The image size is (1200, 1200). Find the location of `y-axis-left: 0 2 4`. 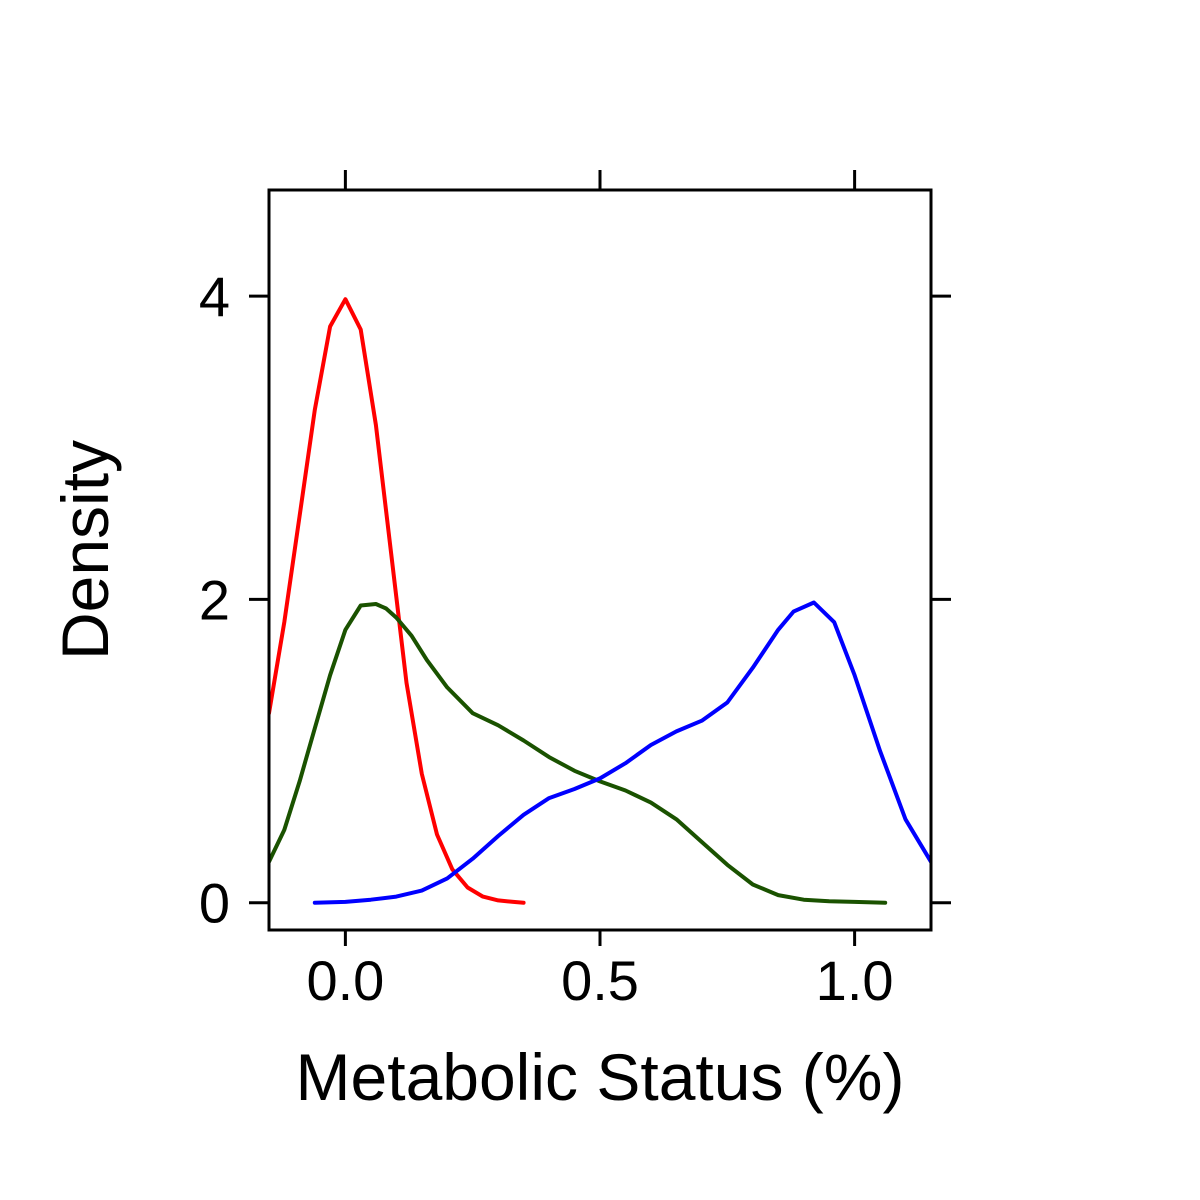

y-axis-left: 0 2 4 is located at coordinates (234, 600).